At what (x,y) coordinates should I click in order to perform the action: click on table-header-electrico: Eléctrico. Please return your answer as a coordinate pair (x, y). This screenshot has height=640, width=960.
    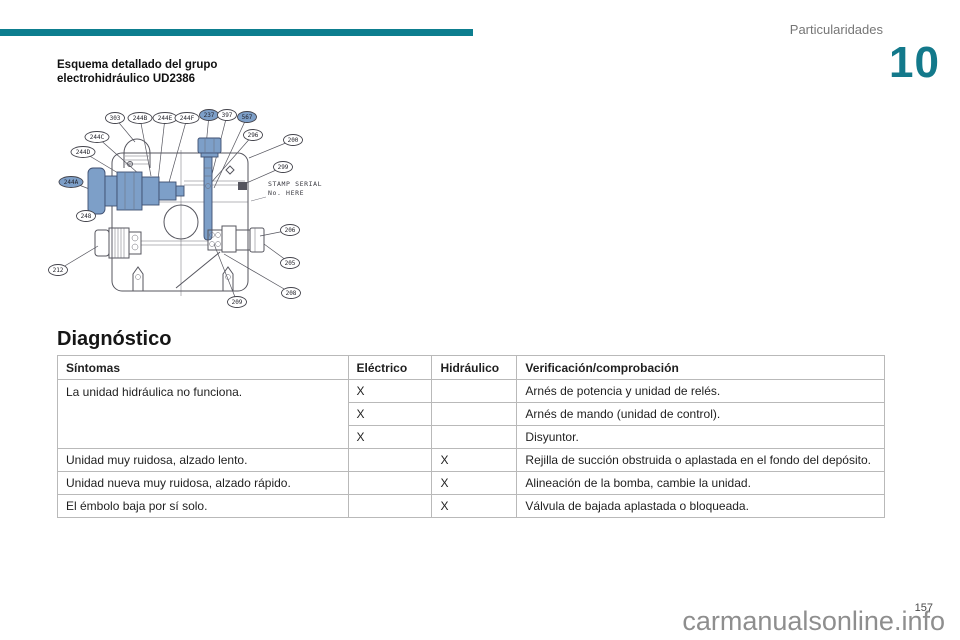
    Looking at the image, I should click on (390, 367).